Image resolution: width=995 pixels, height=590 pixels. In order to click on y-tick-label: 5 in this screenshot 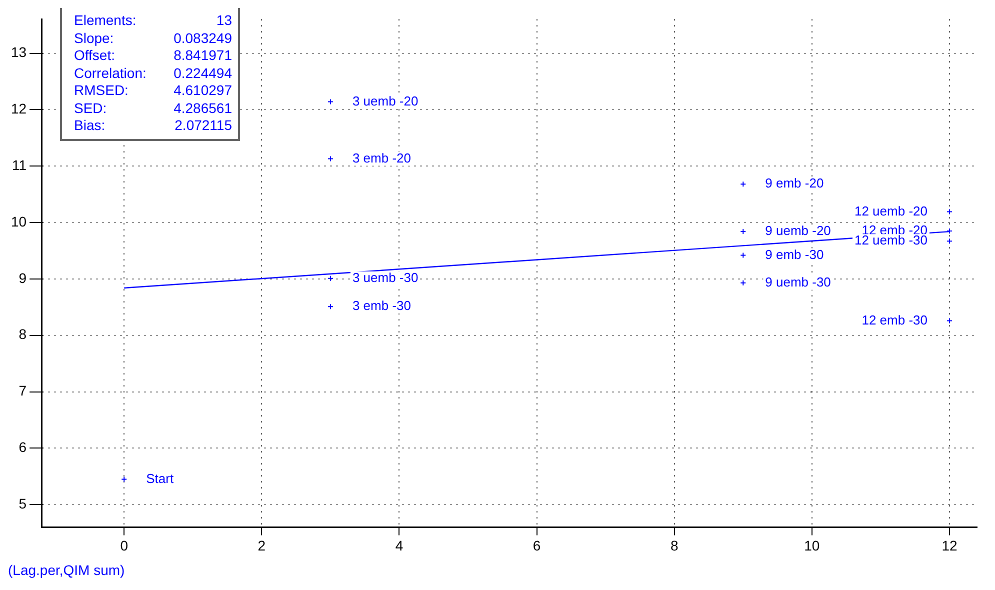, I will do `click(22, 503)`.